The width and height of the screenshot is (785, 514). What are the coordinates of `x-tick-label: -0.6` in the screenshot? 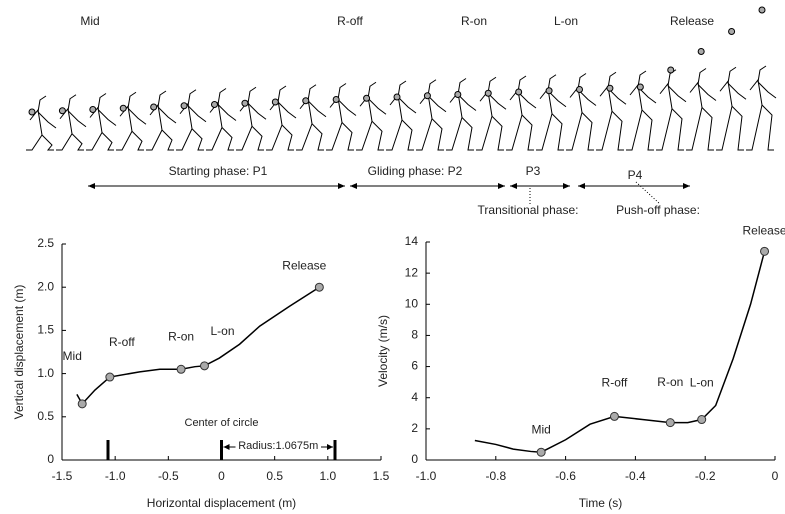 It's located at (565, 476).